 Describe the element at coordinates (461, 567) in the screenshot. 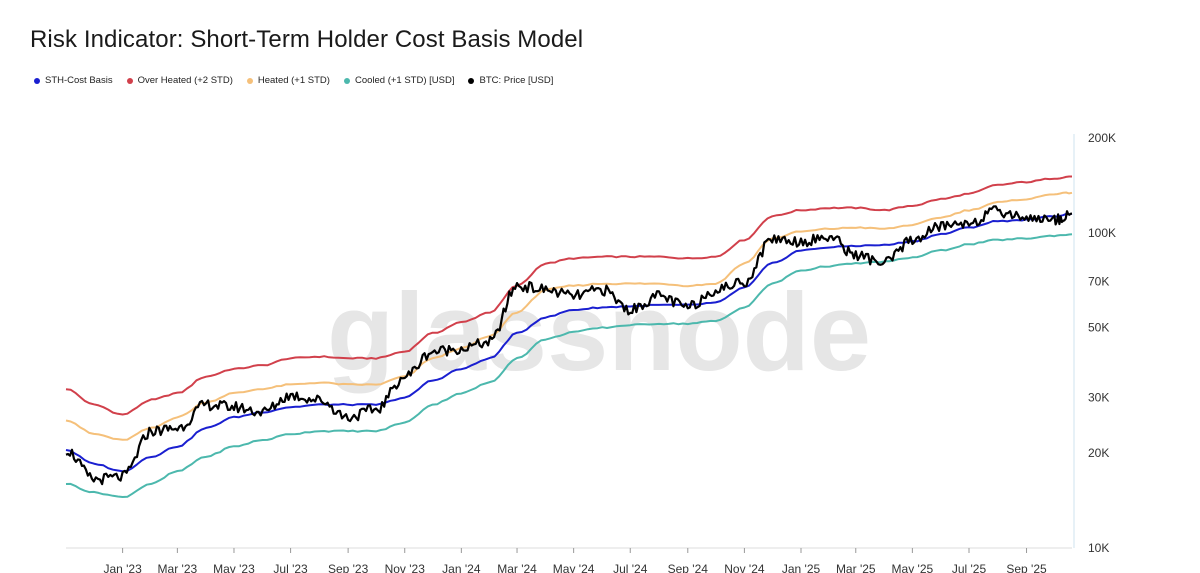

I see `x-tick-label: Jan '24` at that location.